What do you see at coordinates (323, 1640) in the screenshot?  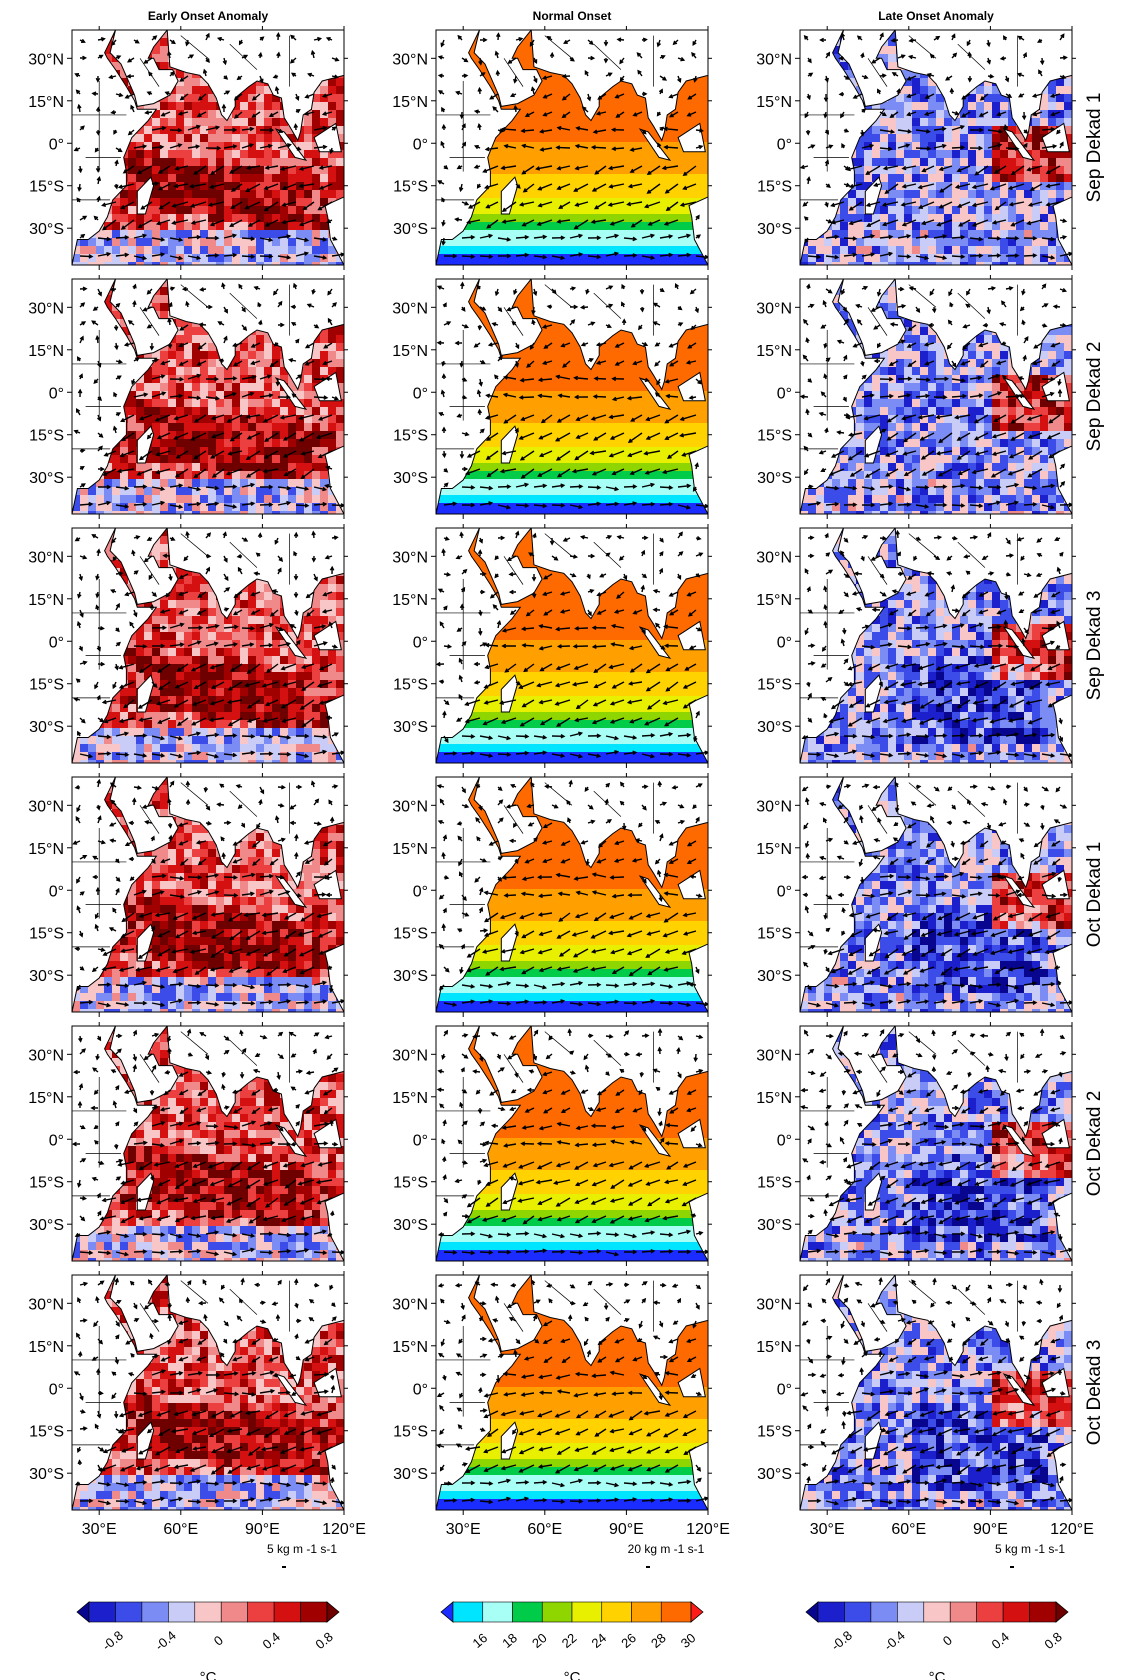 I see `colorbar-tick-label: 0.8` at bounding box center [323, 1640].